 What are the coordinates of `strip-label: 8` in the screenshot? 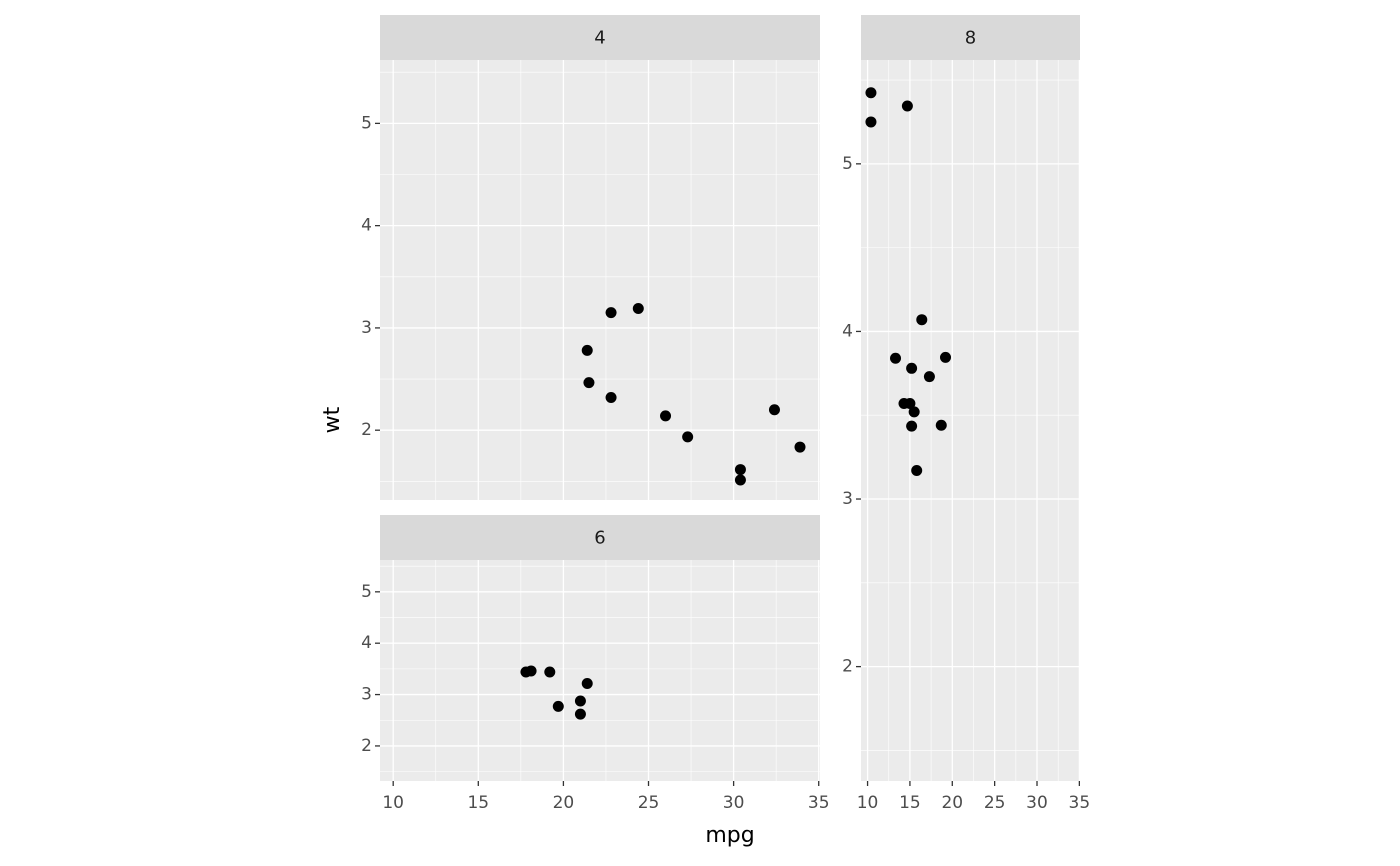 It's located at (970, 38).